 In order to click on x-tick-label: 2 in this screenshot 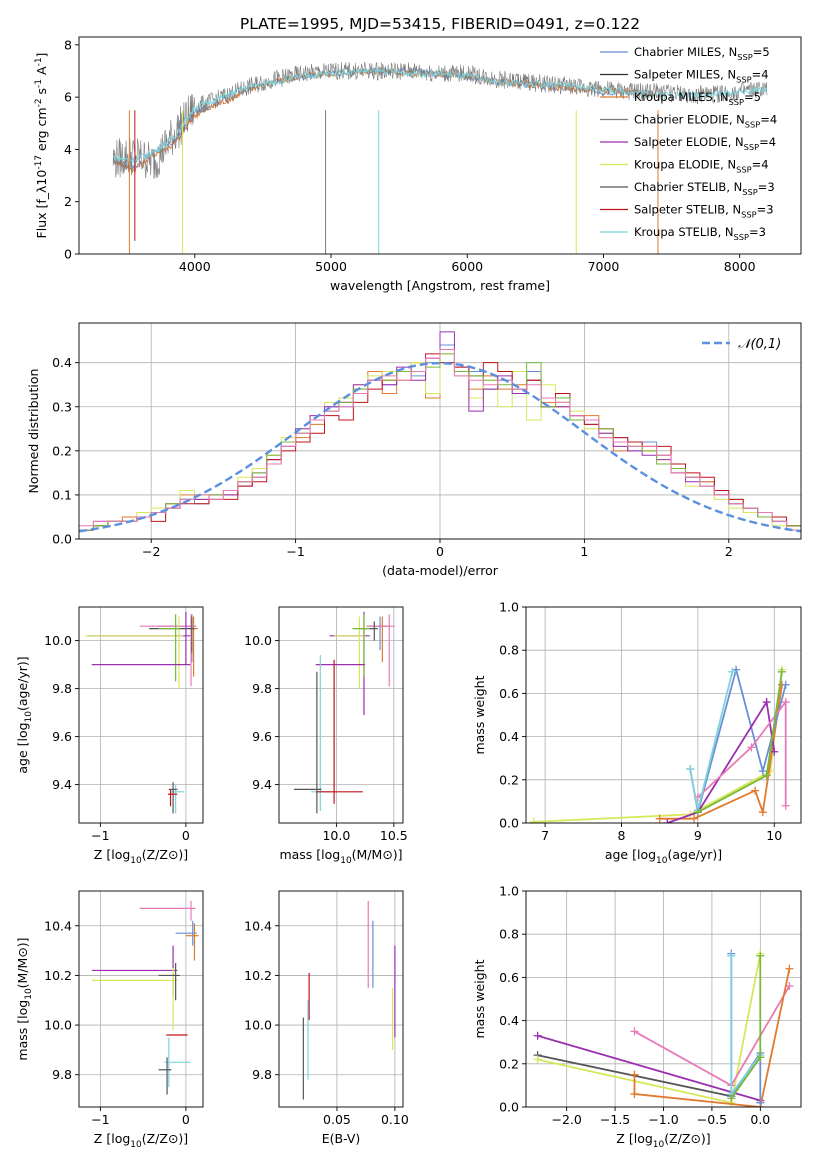, I will do `click(729, 551)`.